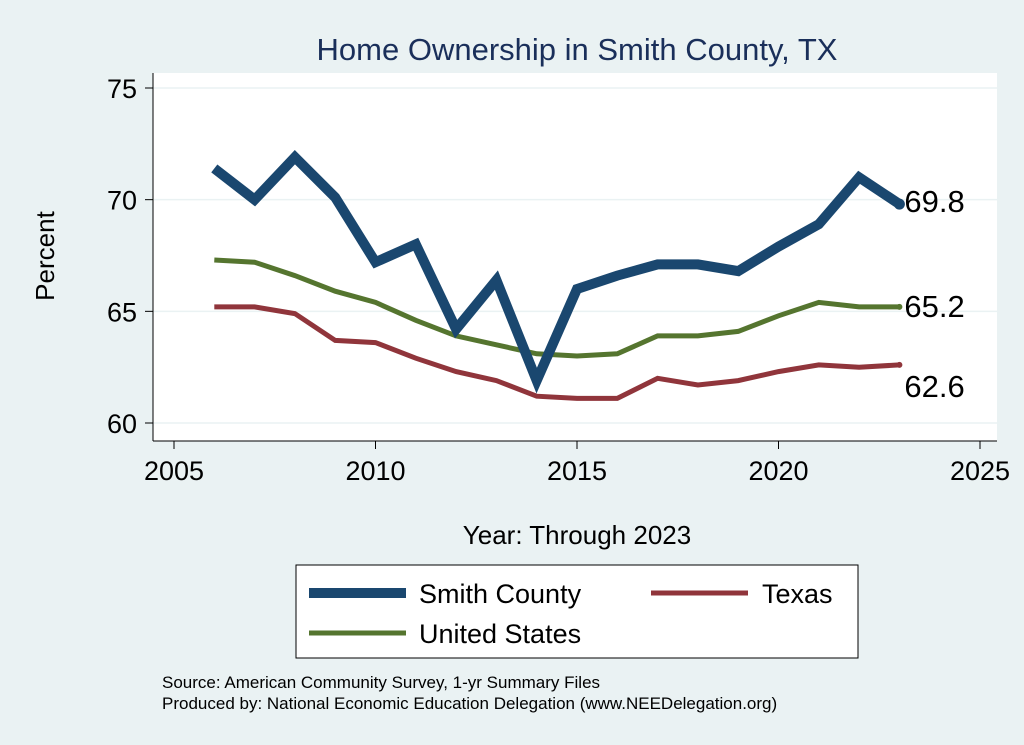 The image size is (1024, 745). I want to click on legend: Smith County Texas United States, so click(577, 611).